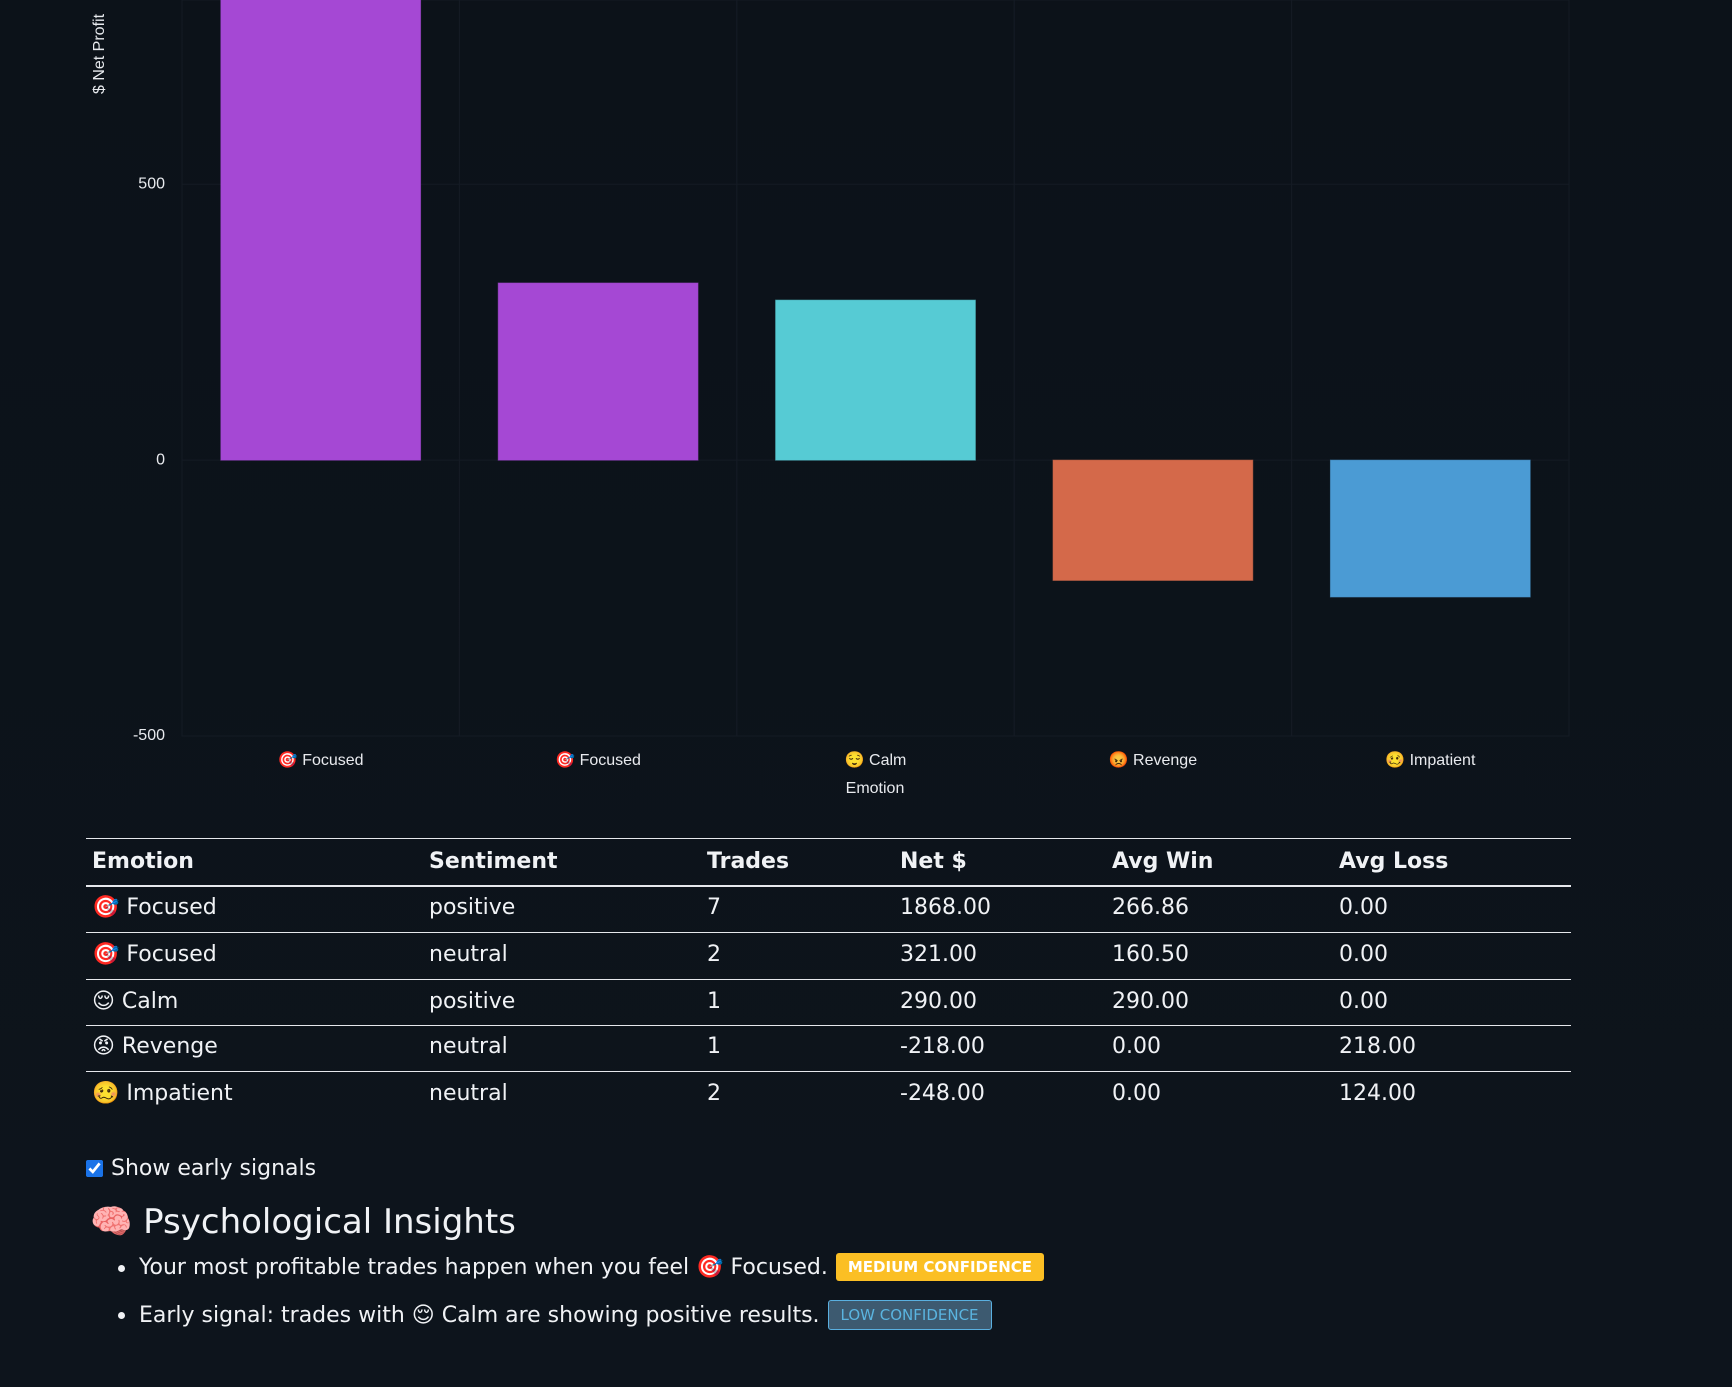 The width and height of the screenshot is (1732, 1387). I want to click on table-cell: 7, so click(714, 907).